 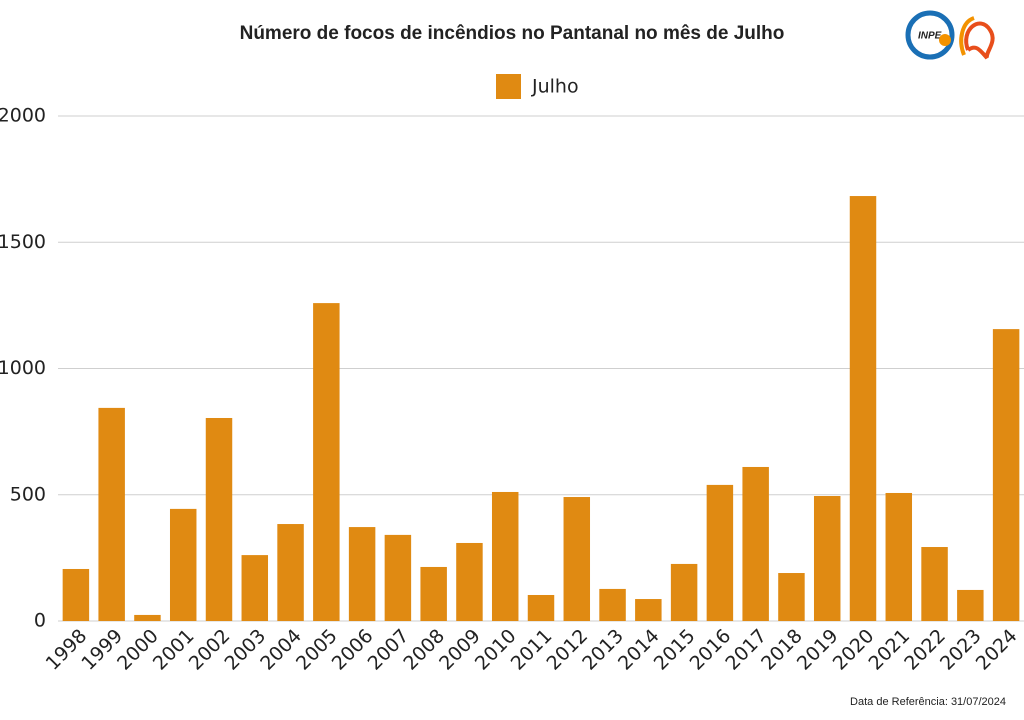 What do you see at coordinates (889, 650) in the screenshot?
I see `x-tick-label: 2021` at bounding box center [889, 650].